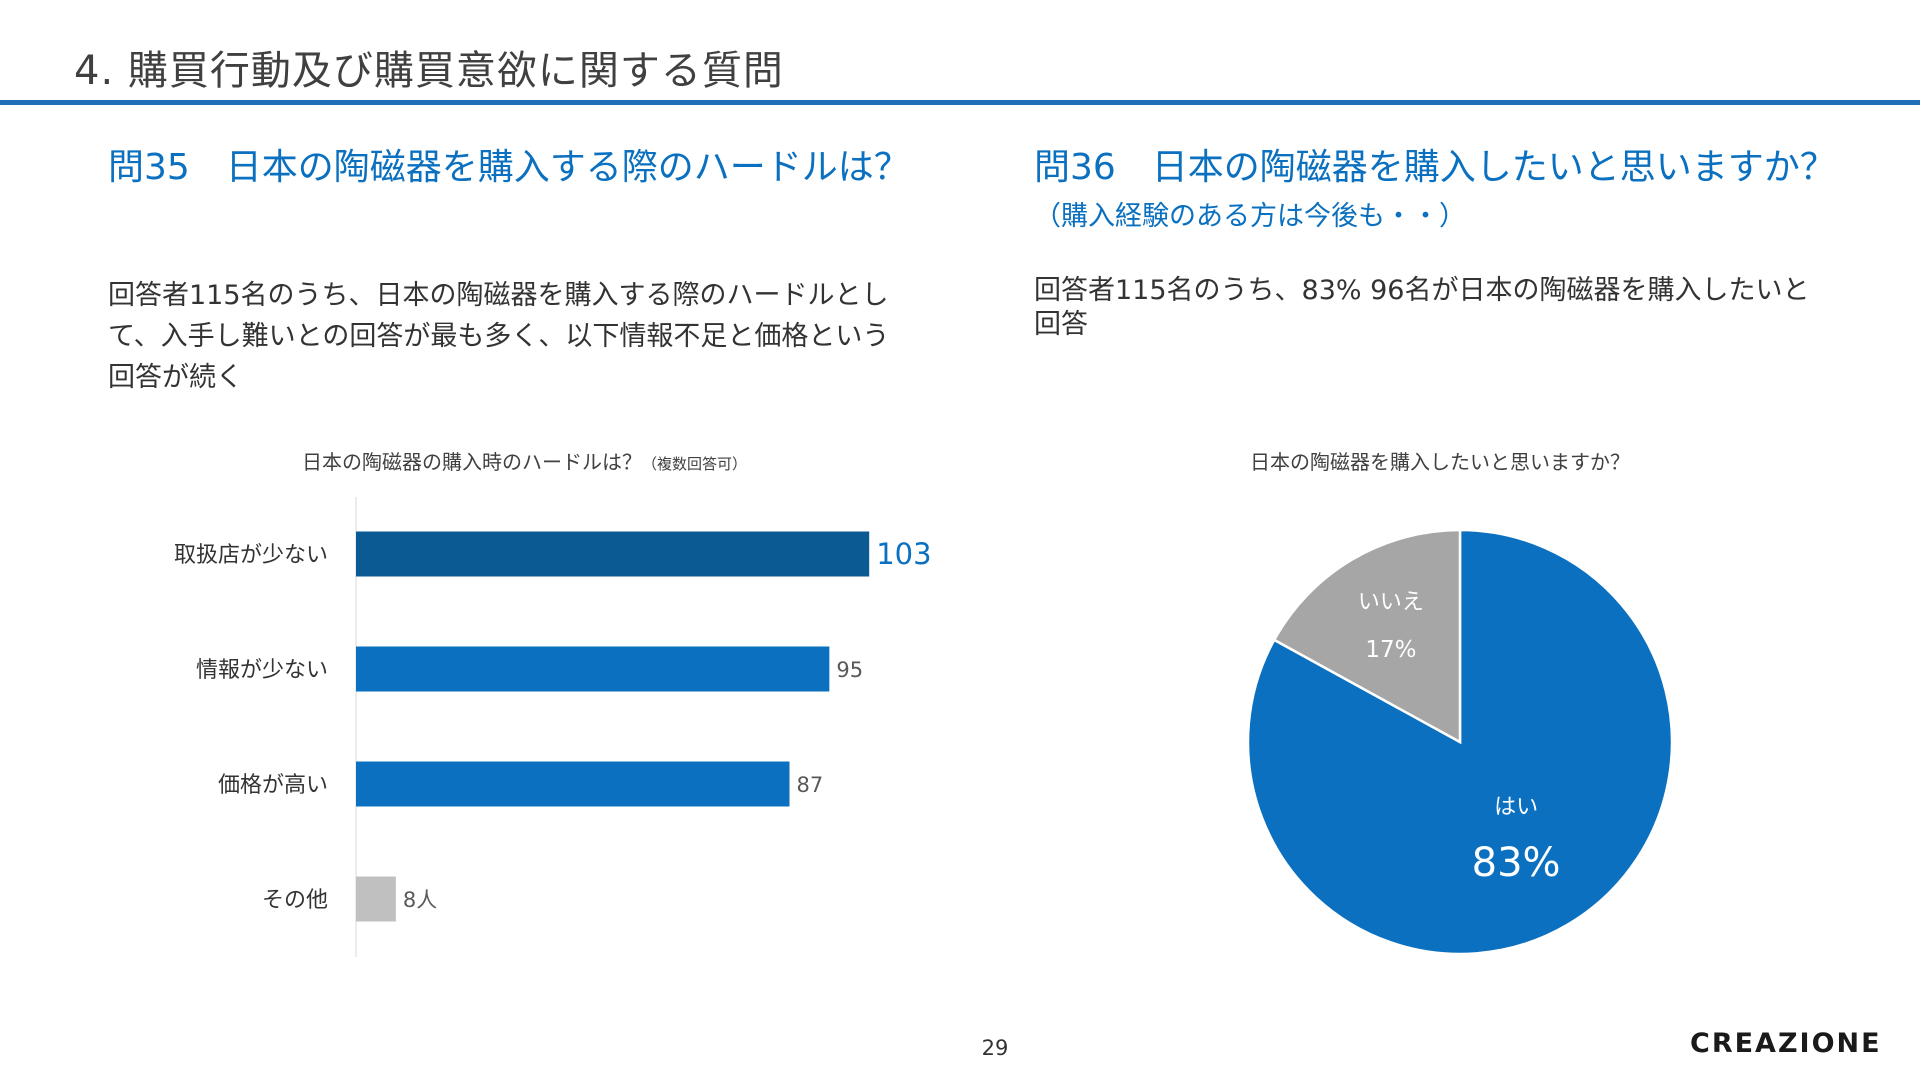  What do you see at coordinates (1390, 650) in the screenshot?
I see `pie-value-label: 17%` at bounding box center [1390, 650].